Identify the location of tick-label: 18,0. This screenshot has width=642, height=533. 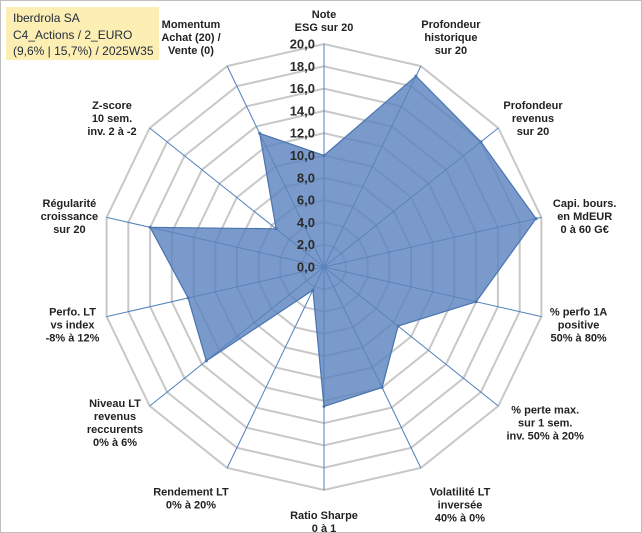
(302, 66).